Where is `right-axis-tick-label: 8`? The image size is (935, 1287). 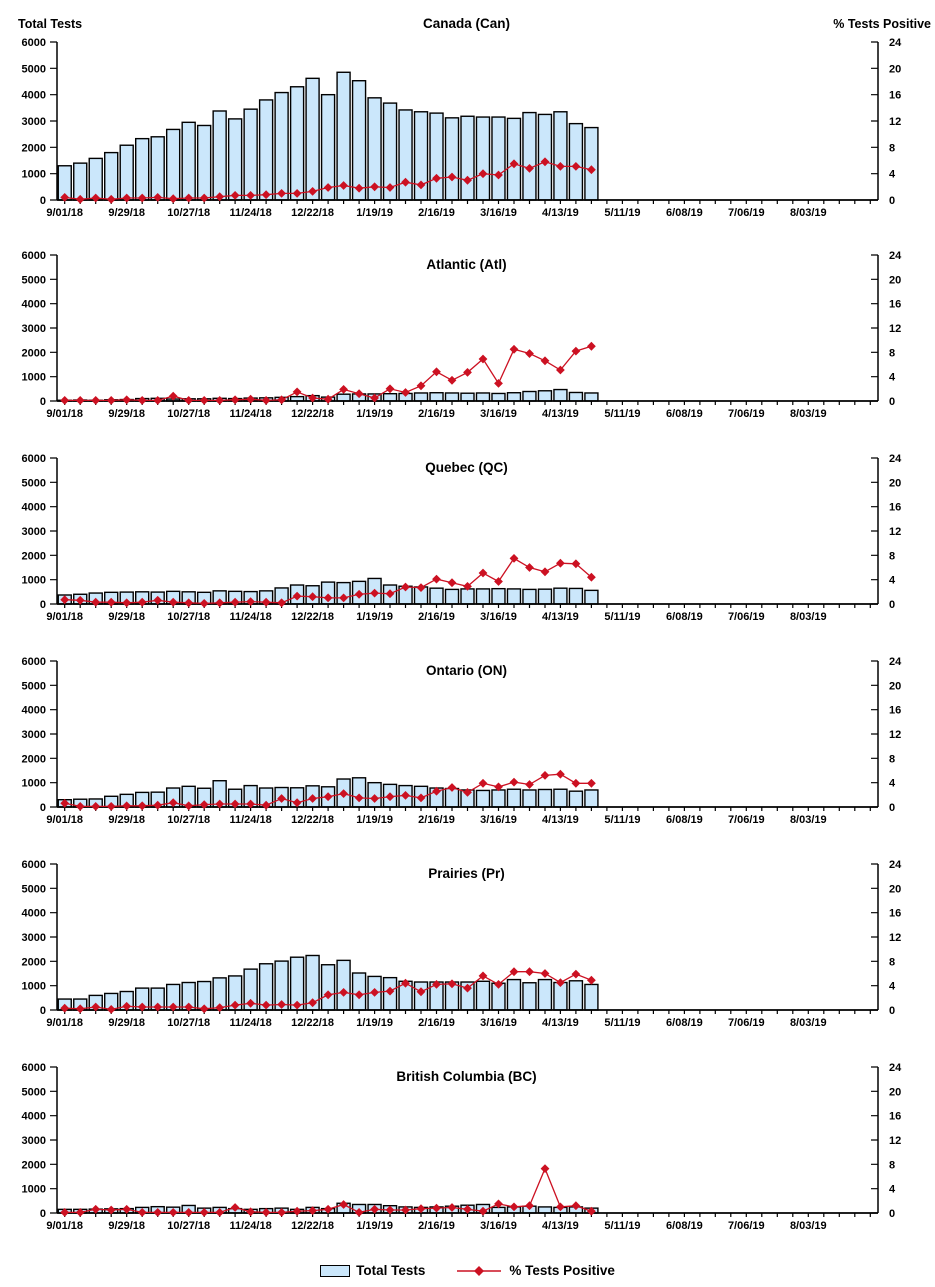
right-axis-tick-label: 8 is located at coordinates (892, 1165).